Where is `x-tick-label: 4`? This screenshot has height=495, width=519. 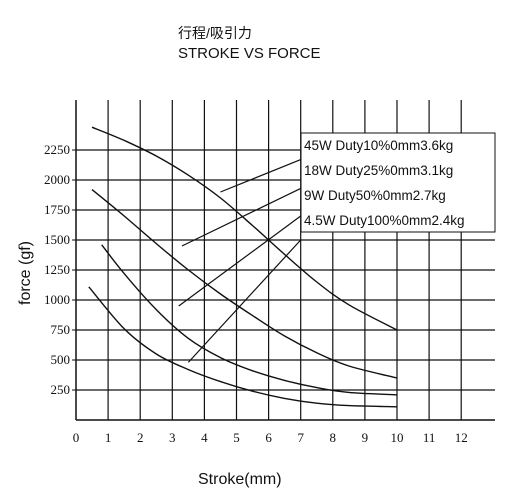
x-tick-label: 4 is located at coordinates (204, 437).